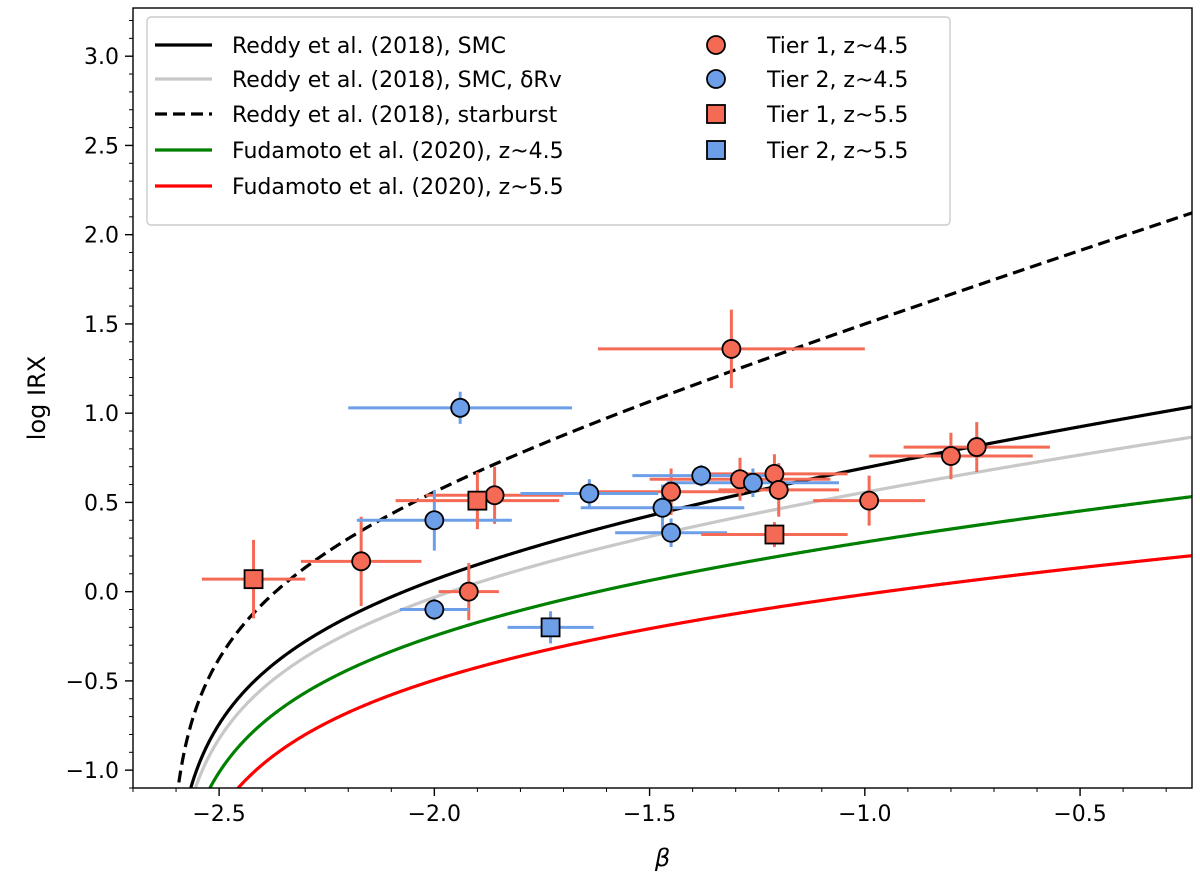 This screenshot has width=1200, height=876. What do you see at coordinates (101, 414) in the screenshot?
I see `y-tick-label: 1.0` at bounding box center [101, 414].